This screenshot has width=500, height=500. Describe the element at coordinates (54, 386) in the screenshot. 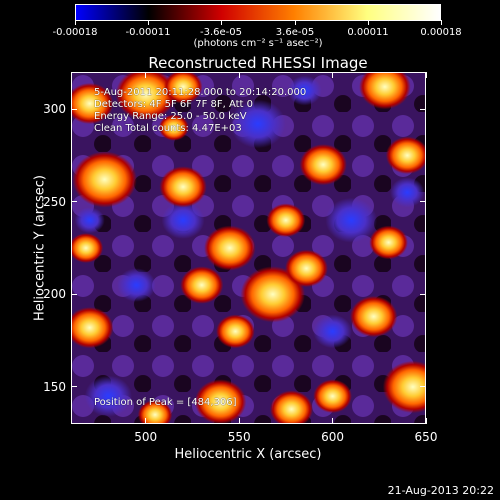

I see `y-tick-label: 150` at that location.